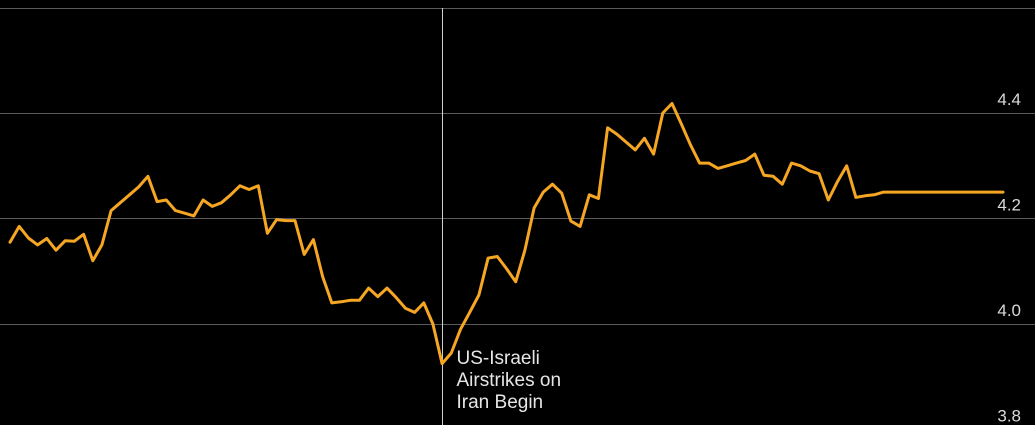 This screenshot has height=425, width=1035. What do you see at coordinates (502, 216) in the screenshot?
I see `event-marker: US-Israeli Airstrikes on Iran Begin` at bounding box center [502, 216].